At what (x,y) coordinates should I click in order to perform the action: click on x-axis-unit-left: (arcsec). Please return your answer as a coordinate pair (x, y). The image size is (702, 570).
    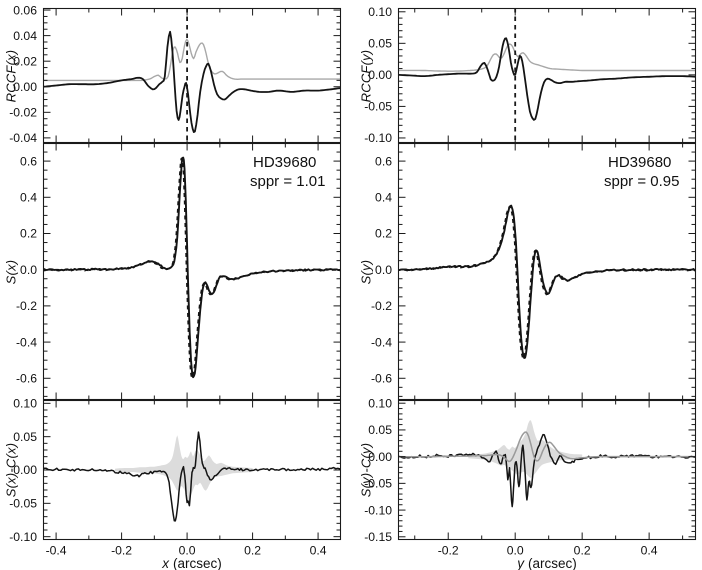
    Looking at the image, I should click on (197, 563).